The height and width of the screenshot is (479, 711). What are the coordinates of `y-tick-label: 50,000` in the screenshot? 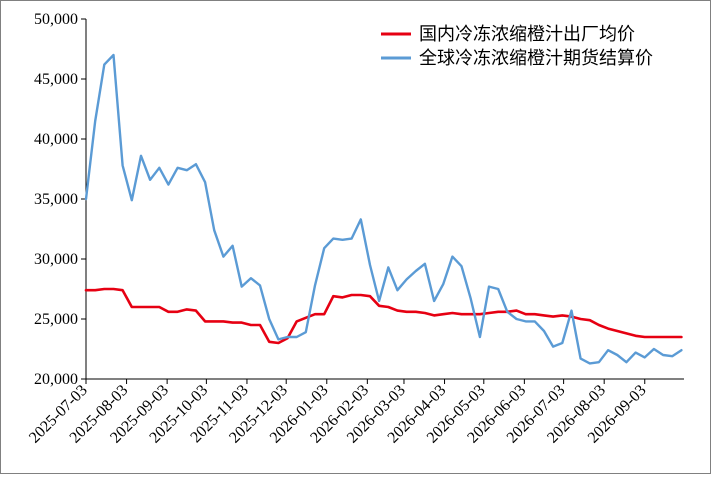 It's located at (56, 19).